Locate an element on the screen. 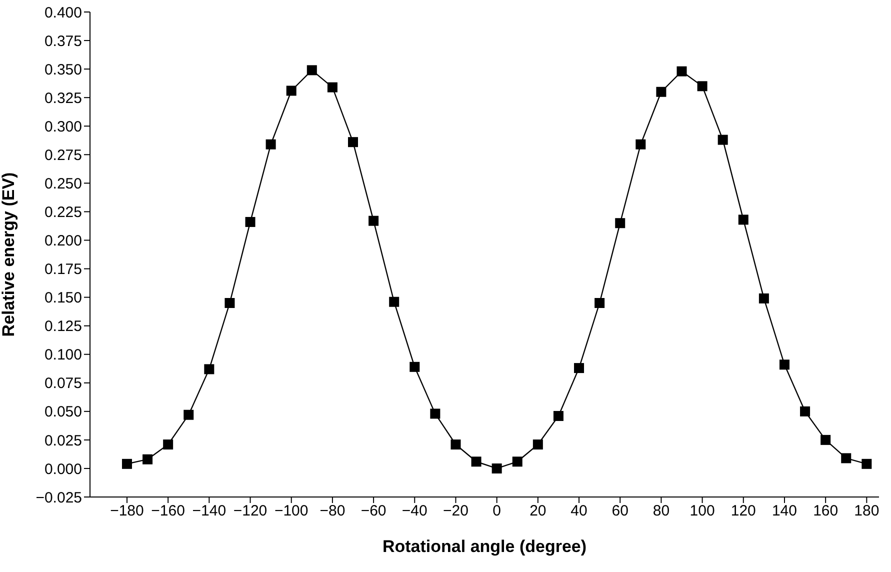  x-tick-label: 0 is located at coordinates (496, 511).